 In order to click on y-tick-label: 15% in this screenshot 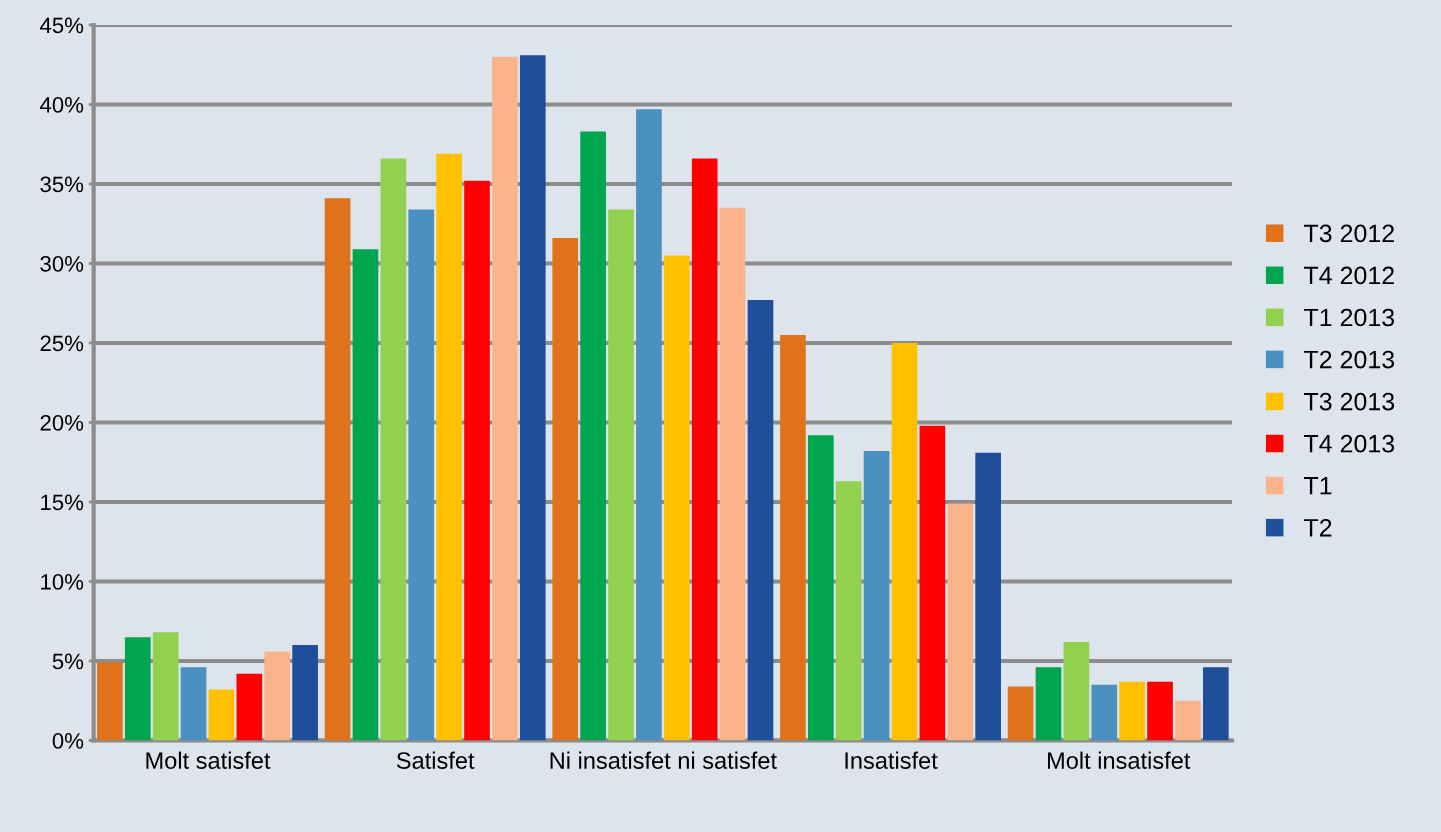, I will do `click(62, 502)`.